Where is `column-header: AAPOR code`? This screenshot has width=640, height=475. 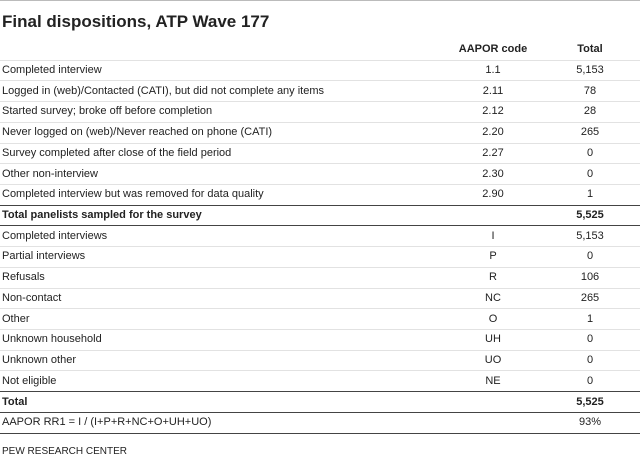 column-header: AAPOR code is located at coordinates (493, 49).